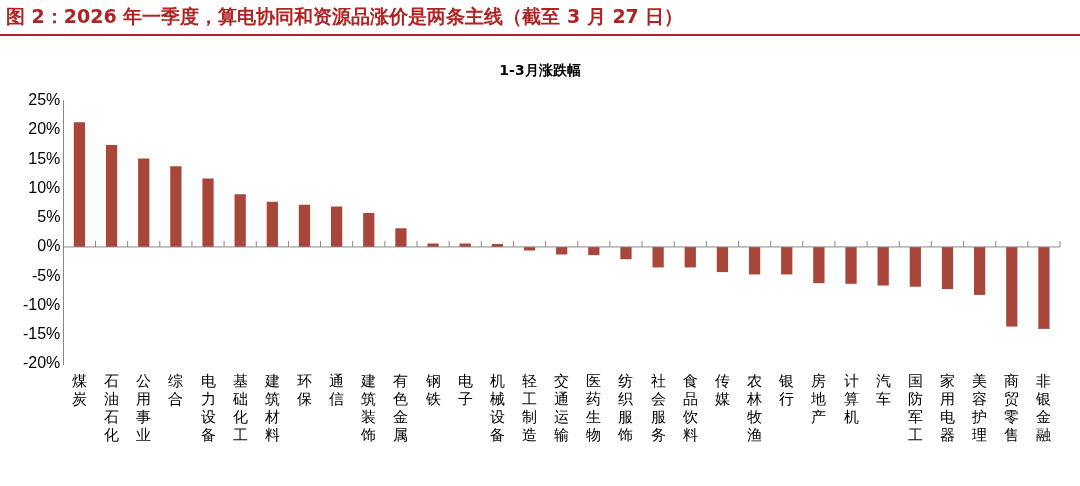 This screenshot has width=1080, height=486. I want to click on y-tick-label: 0%, so click(49, 246).